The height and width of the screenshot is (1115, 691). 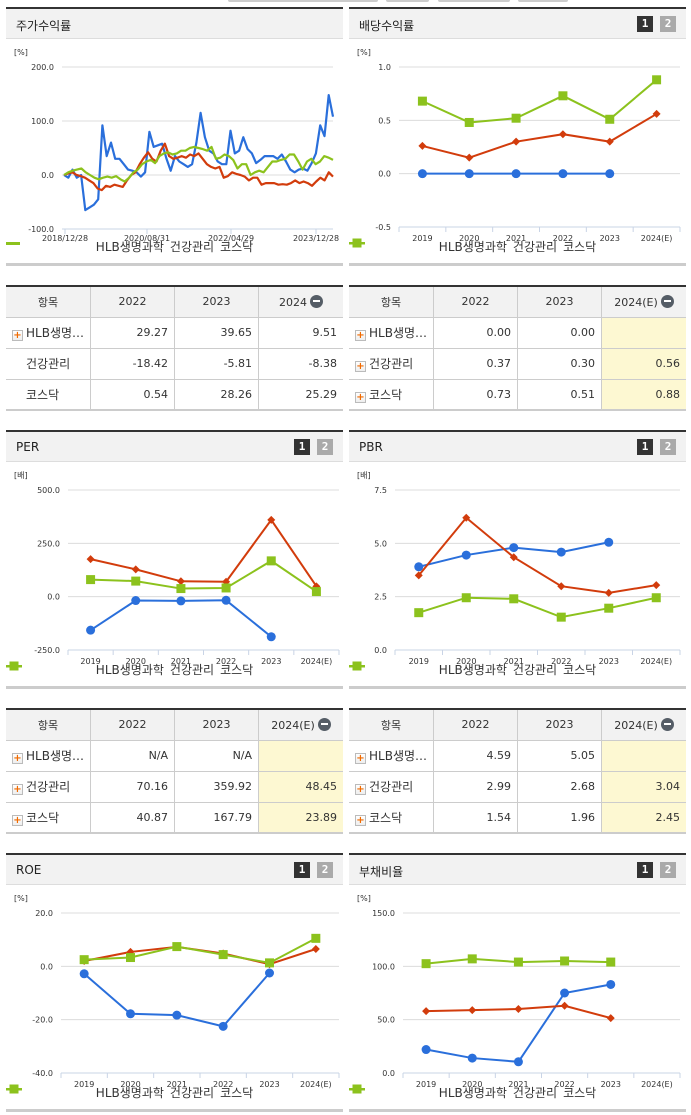 I want to click on y-axis-unit: [%], so click(x=364, y=52).